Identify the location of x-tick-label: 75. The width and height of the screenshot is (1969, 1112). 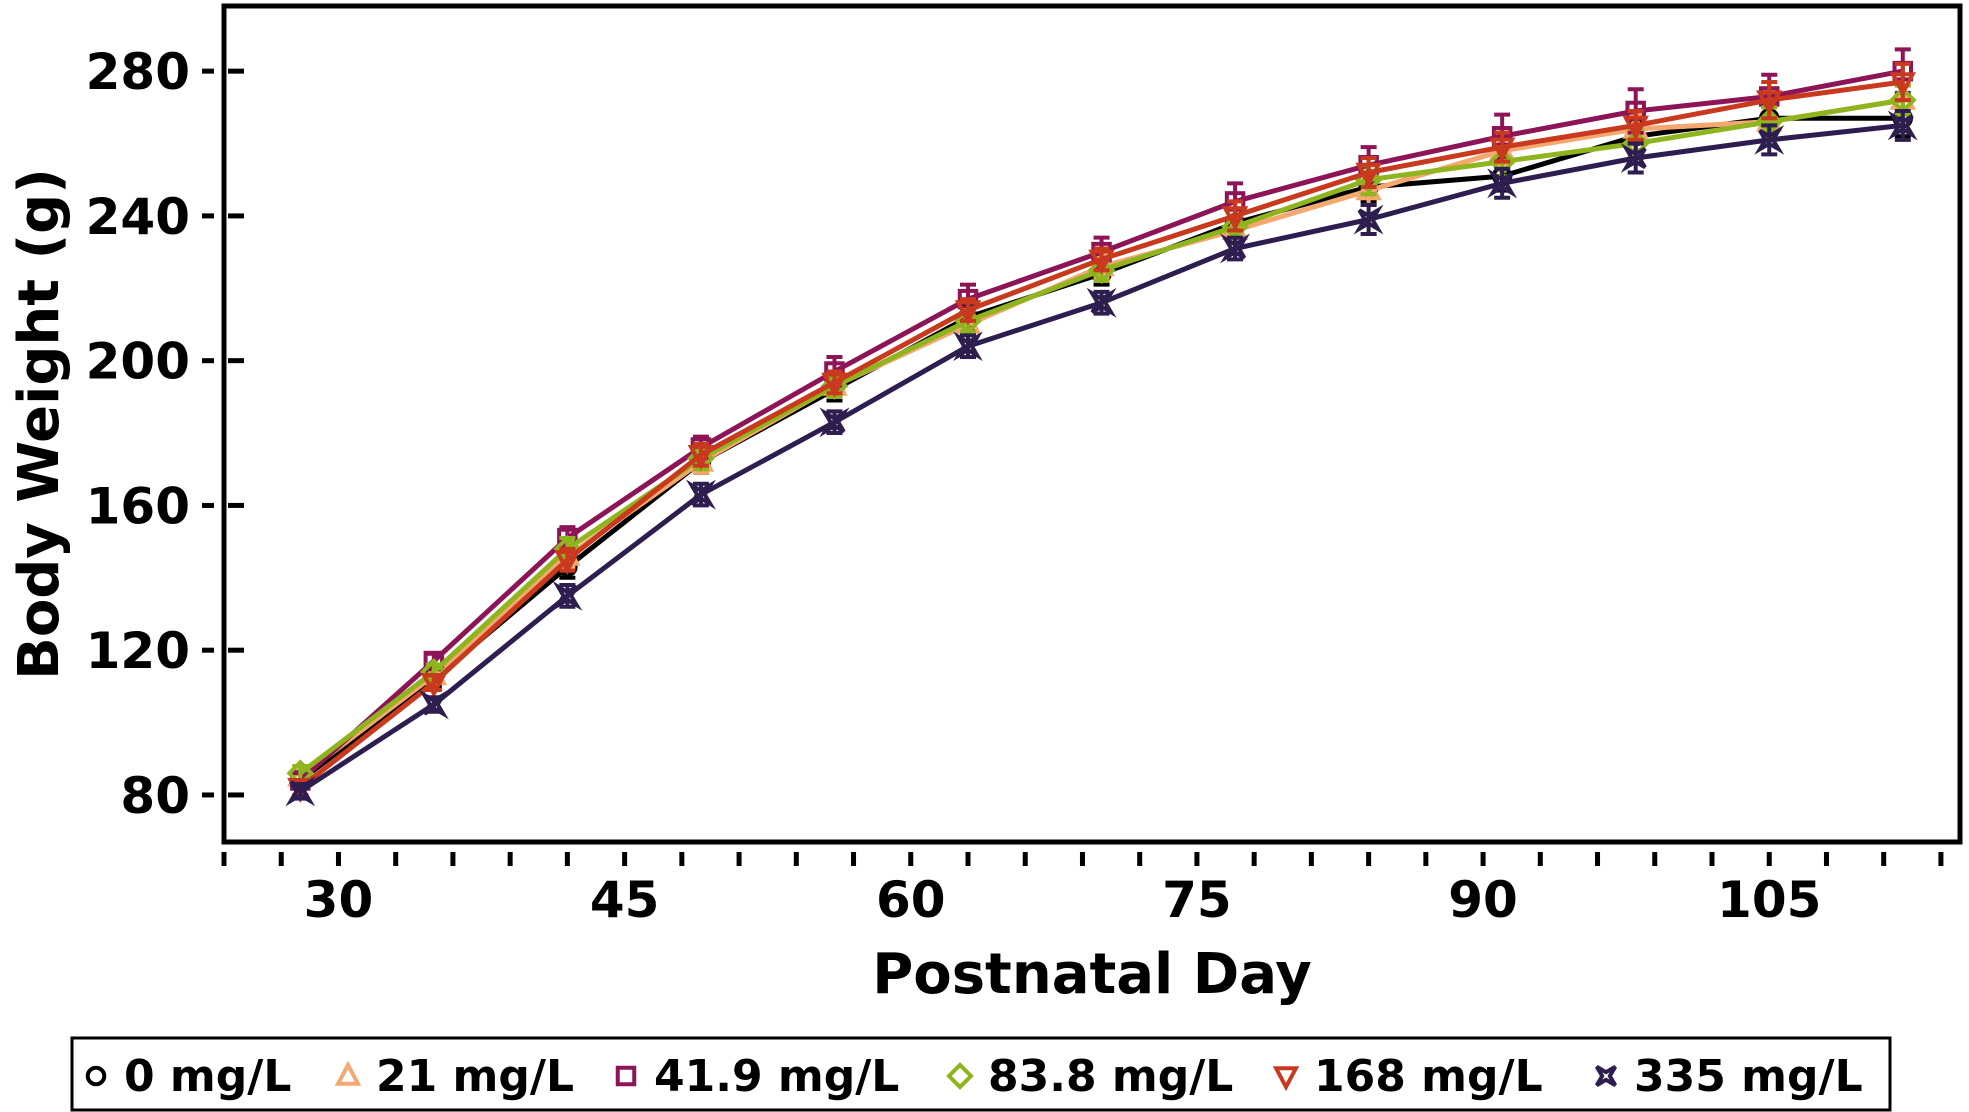
(1197, 900).